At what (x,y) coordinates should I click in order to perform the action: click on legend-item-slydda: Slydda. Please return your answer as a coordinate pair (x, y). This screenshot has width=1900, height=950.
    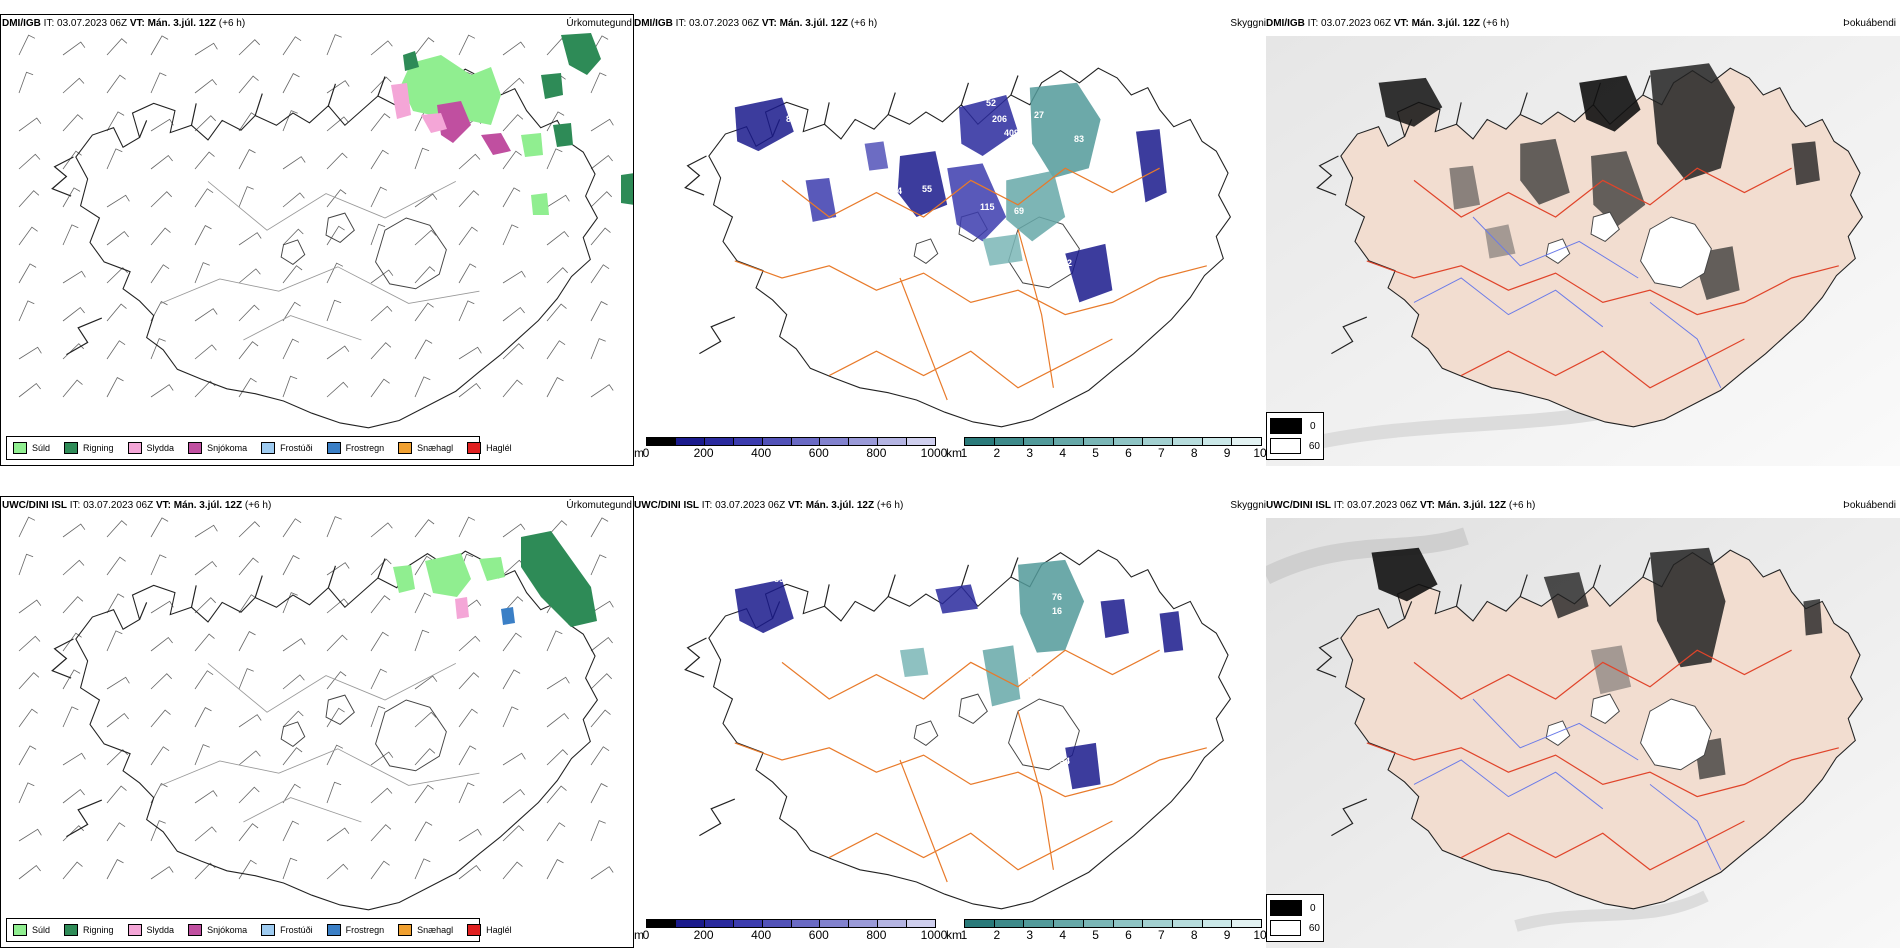
    Looking at the image, I should click on (150, 448).